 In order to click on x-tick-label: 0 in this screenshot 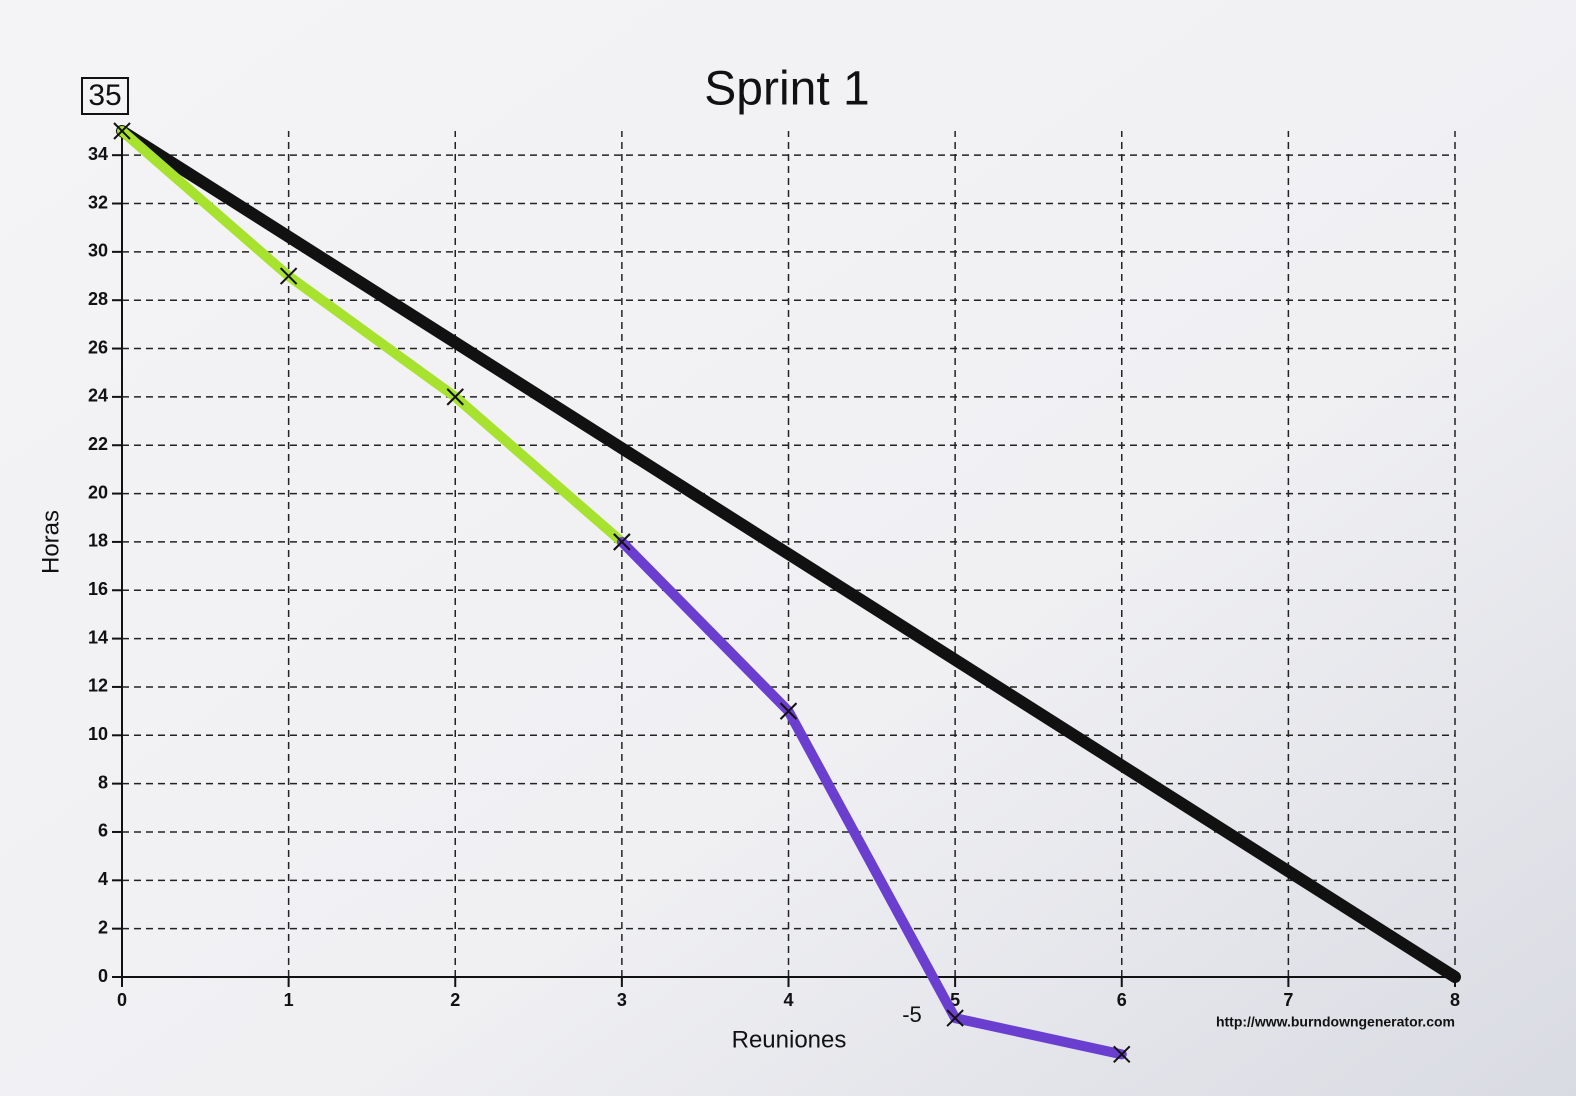, I will do `click(122, 1000)`.